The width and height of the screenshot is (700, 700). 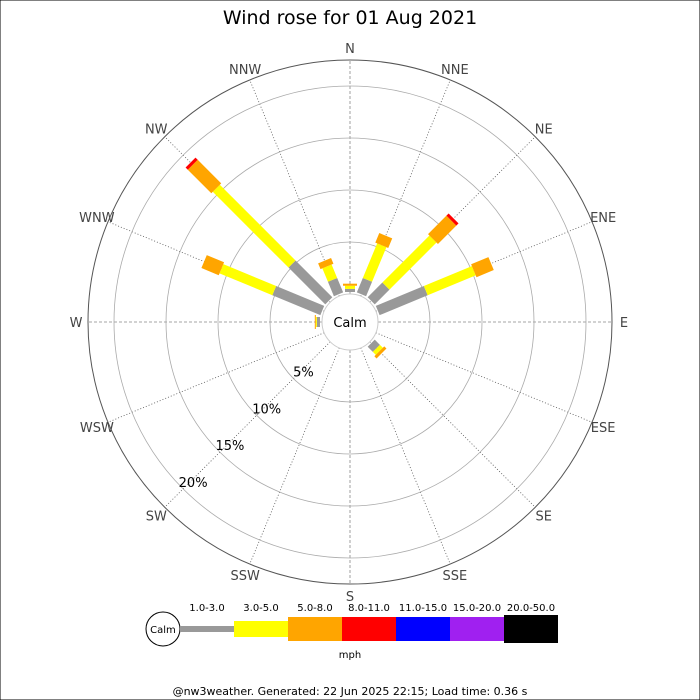 What do you see at coordinates (310, 282) in the screenshot?
I see `bar-nw-1.0-3.0` at bounding box center [310, 282].